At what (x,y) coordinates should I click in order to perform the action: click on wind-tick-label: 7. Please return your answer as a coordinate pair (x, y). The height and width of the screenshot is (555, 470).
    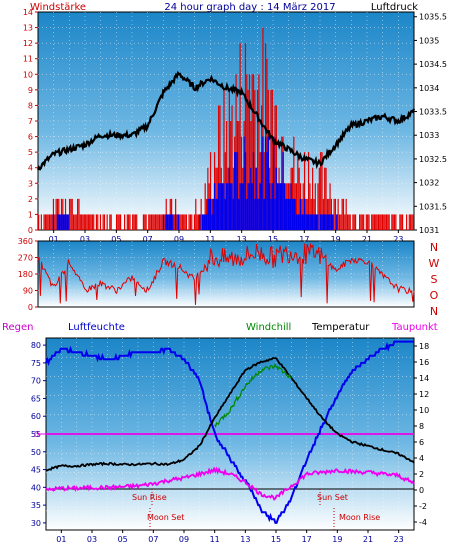
    Looking at the image, I should click on (30, 121).